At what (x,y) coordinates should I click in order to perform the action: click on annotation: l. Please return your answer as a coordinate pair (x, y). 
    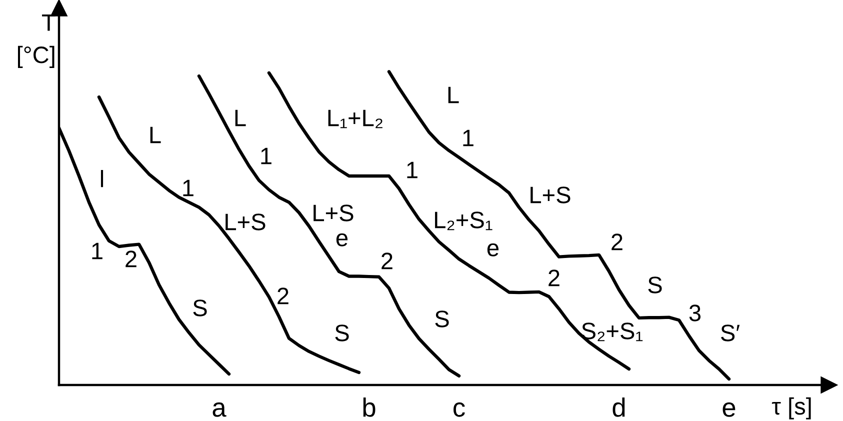
    Looking at the image, I should click on (102, 179).